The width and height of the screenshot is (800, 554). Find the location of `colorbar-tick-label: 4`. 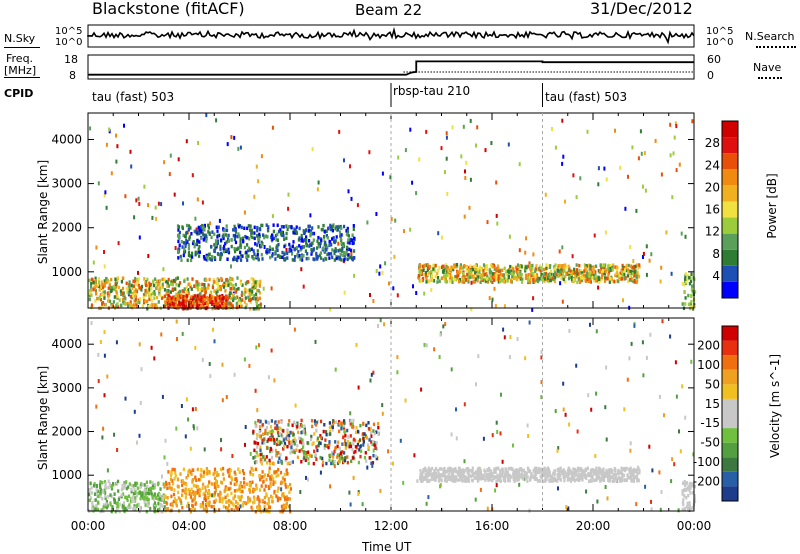

colorbar-tick-label: 4 is located at coordinates (716, 276).